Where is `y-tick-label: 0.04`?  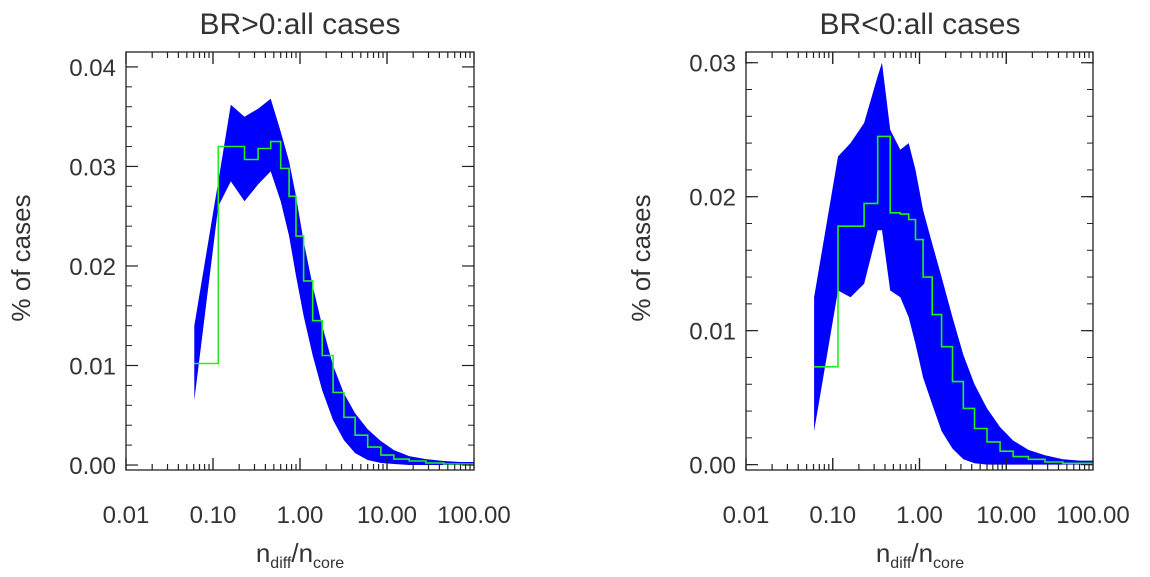
y-tick-label: 0.04 is located at coordinates (92, 68).